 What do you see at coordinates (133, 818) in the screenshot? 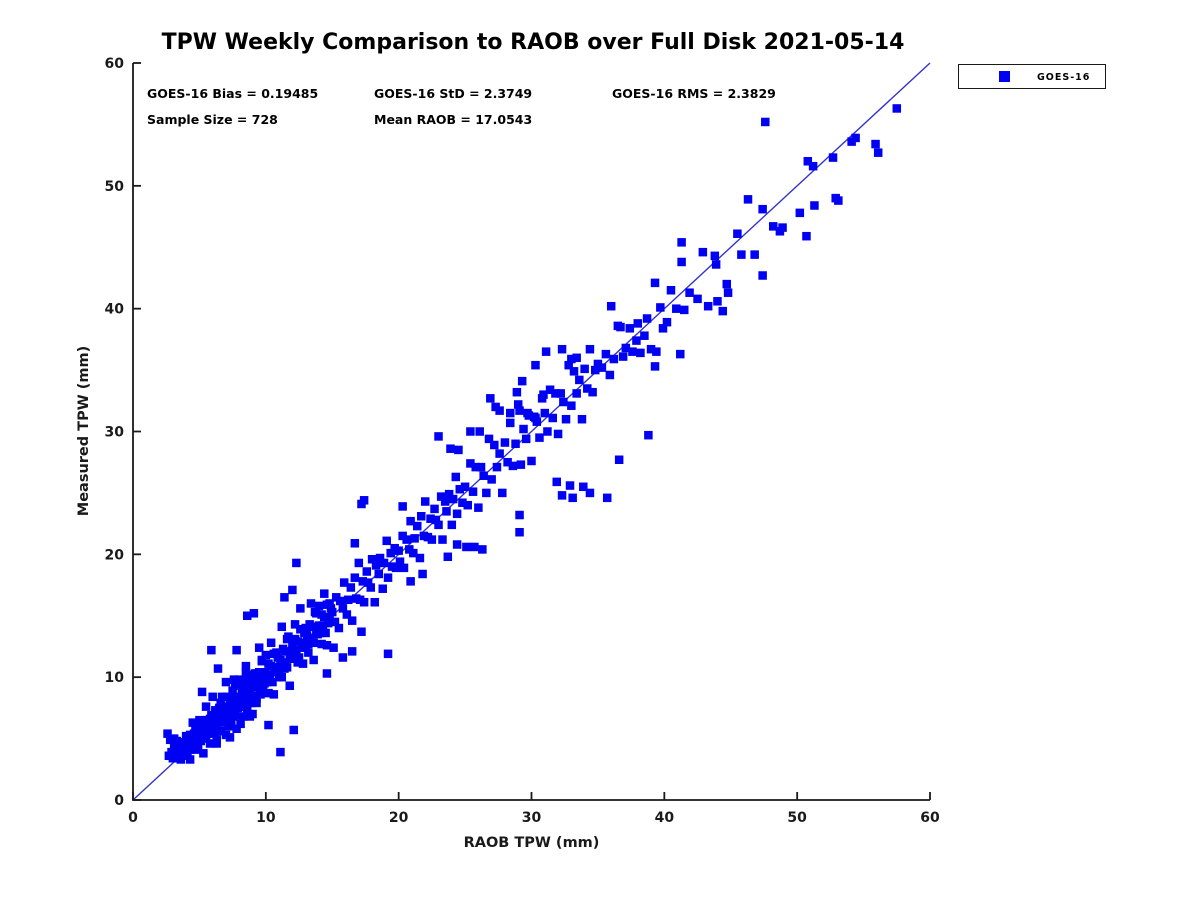
I see `x-tick-label: 0` at bounding box center [133, 818].